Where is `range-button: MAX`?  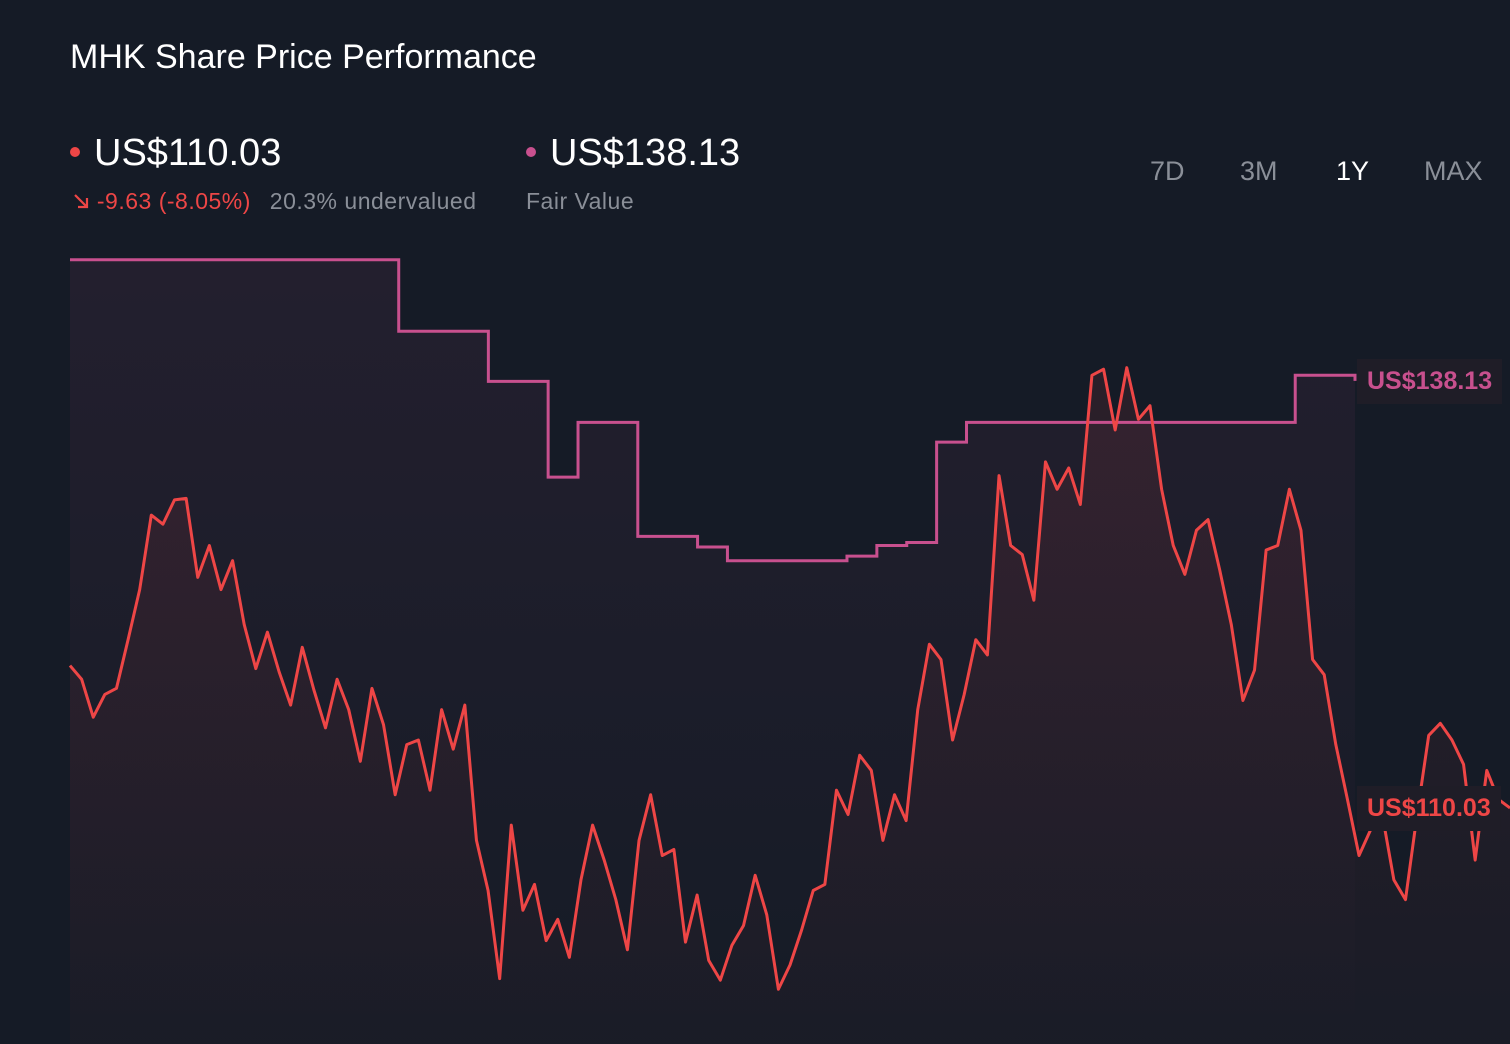 range-button: MAX is located at coordinates (1453, 171).